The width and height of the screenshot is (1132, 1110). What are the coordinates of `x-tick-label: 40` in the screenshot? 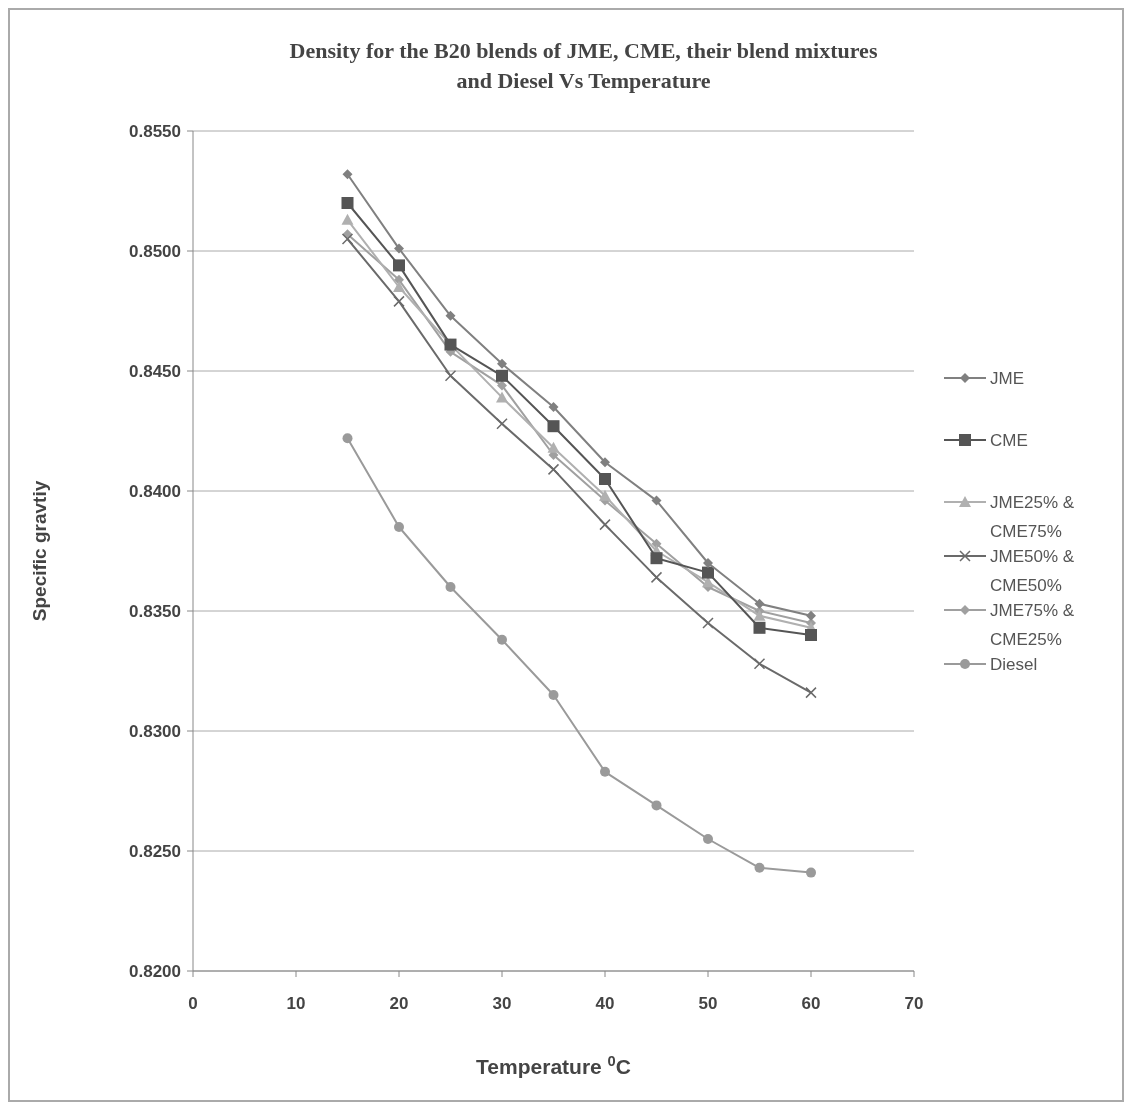 It's located at (605, 1003).